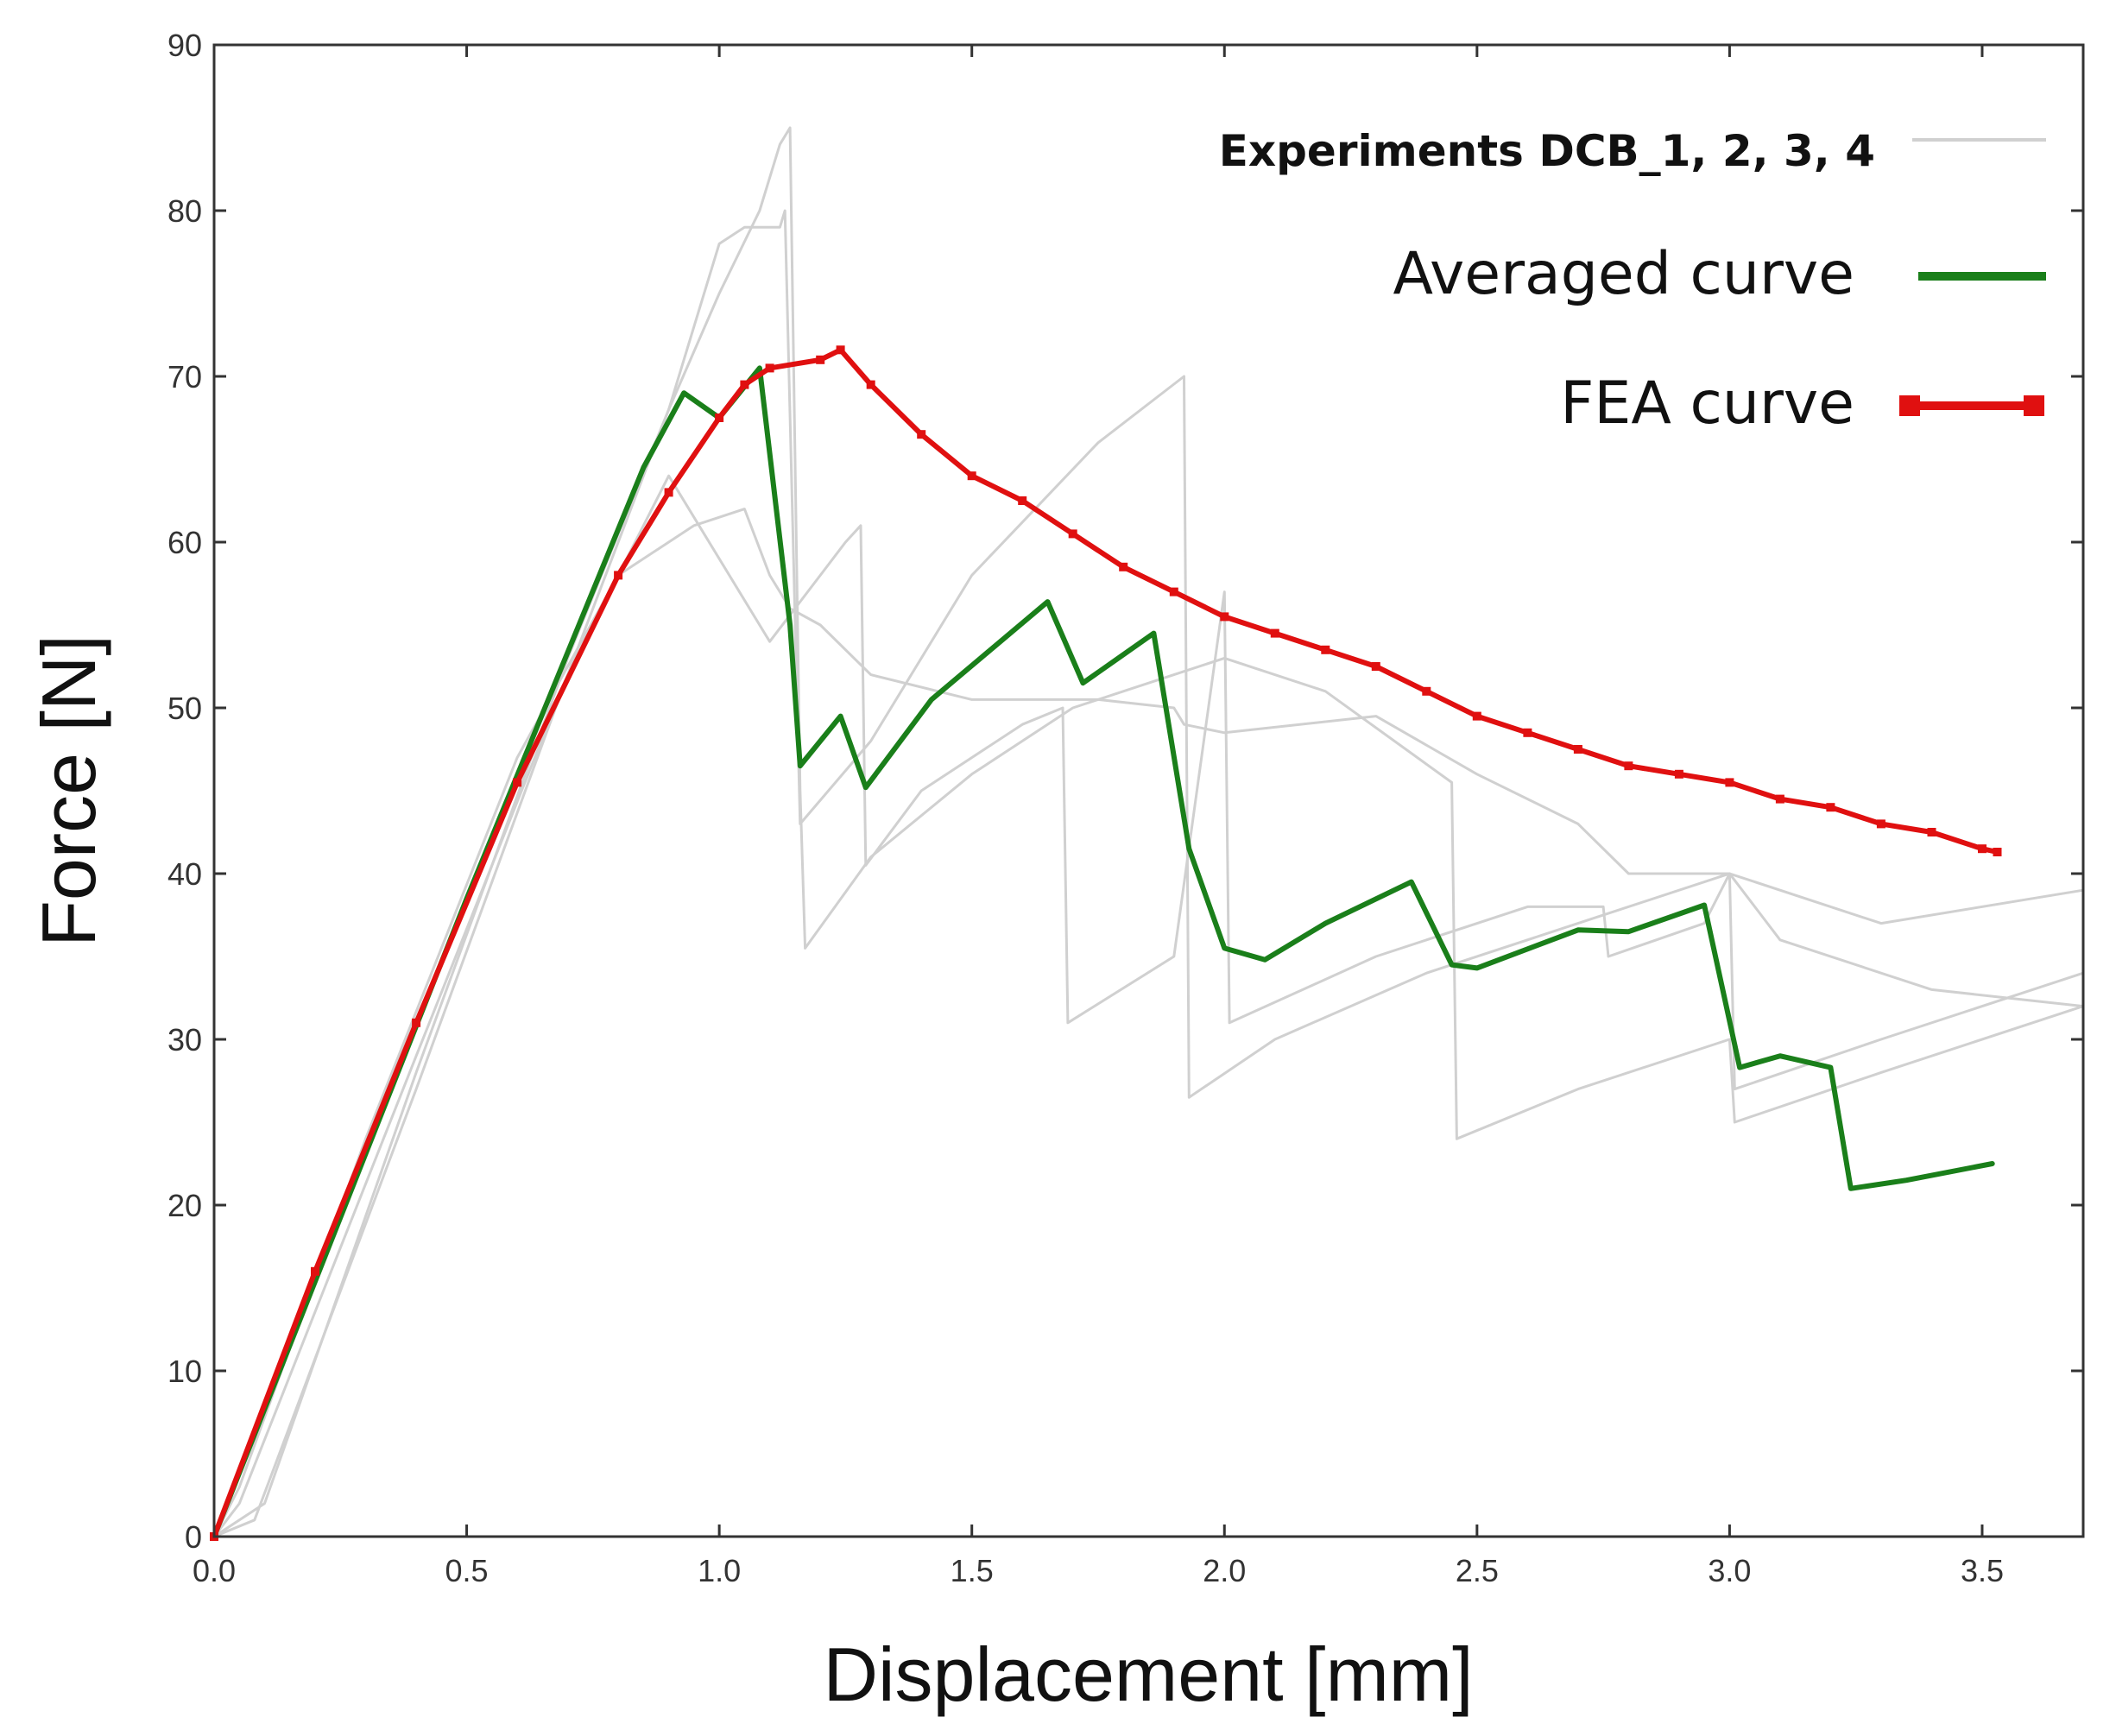  Describe the element at coordinates (184, 1039) in the screenshot. I see `y-tick-label: 30` at that location.